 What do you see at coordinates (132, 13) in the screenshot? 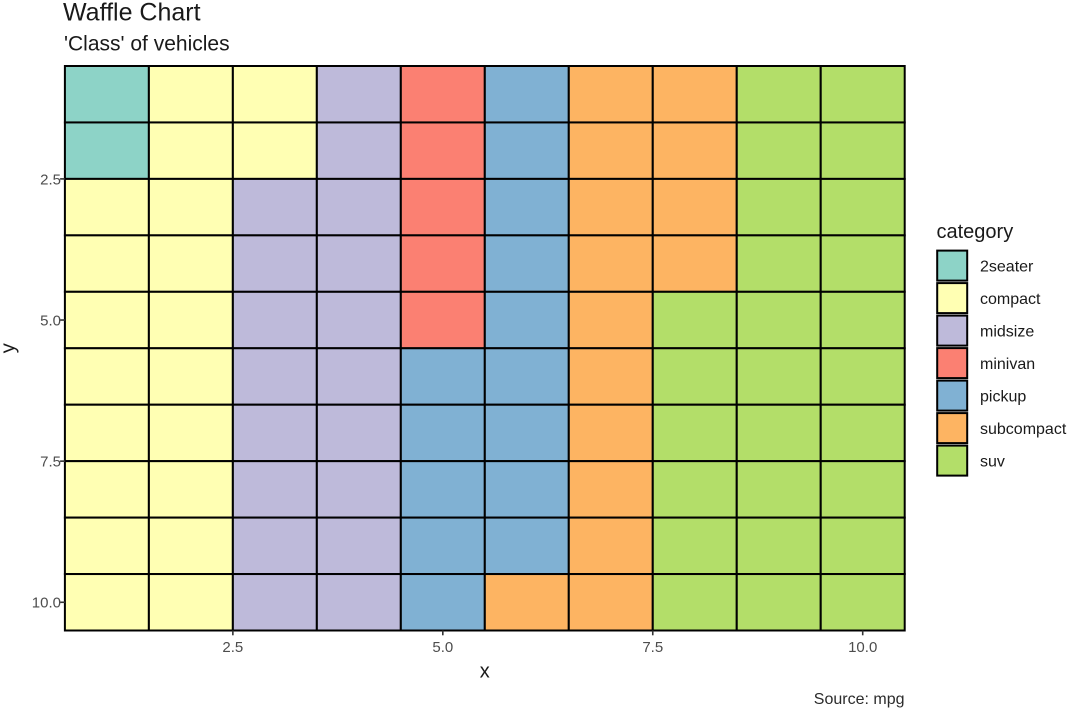
I see `svg-text: Waffle Chart` at bounding box center [132, 13].